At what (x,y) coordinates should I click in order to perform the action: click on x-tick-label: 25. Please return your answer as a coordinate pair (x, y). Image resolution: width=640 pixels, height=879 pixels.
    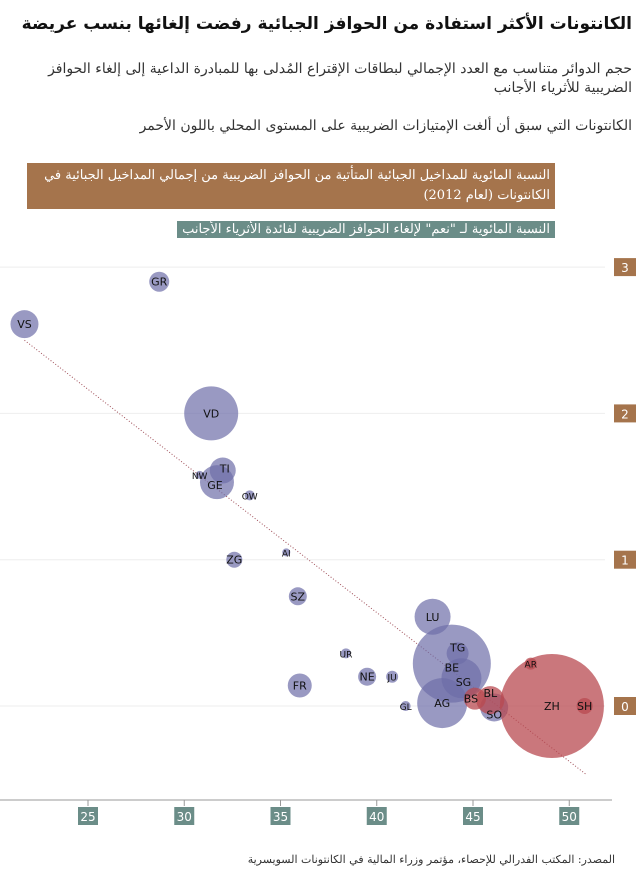
    Looking at the image, I should click on (87, 817).